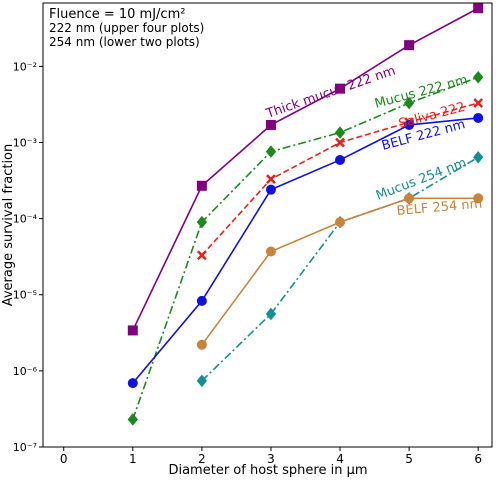  I want to click on y-axis-label: Average survival fraction, so click(8, 225).